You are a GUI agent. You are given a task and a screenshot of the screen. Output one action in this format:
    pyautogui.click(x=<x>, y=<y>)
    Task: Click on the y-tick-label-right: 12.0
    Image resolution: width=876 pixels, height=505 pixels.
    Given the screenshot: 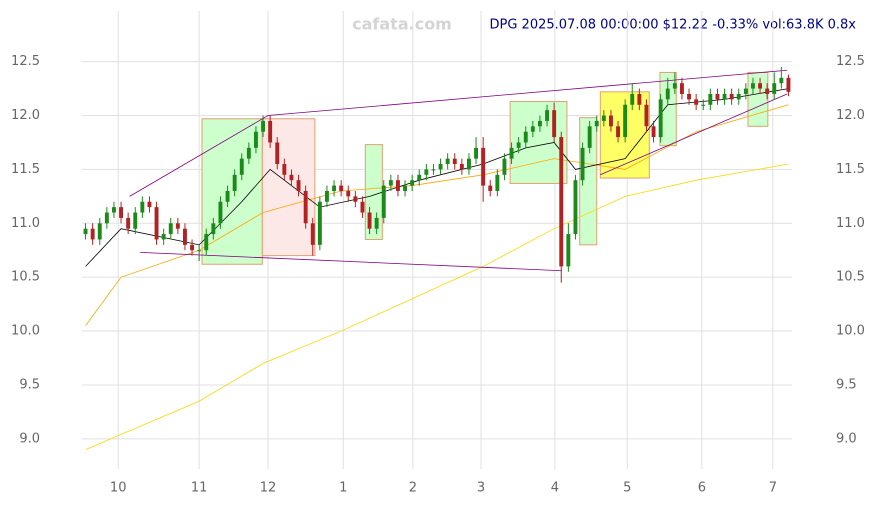 What is the action you would take?
    pyautogui.click(x=850, y=115)
    